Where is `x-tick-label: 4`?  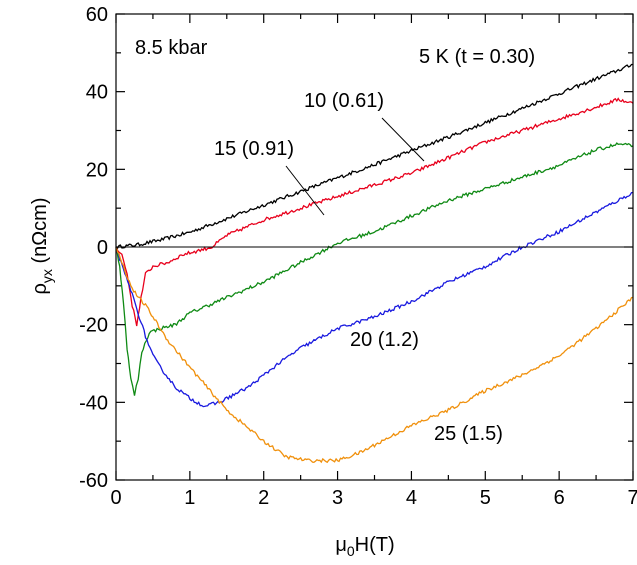 x-tick-label: 4 is located at coordinates (411, 498).